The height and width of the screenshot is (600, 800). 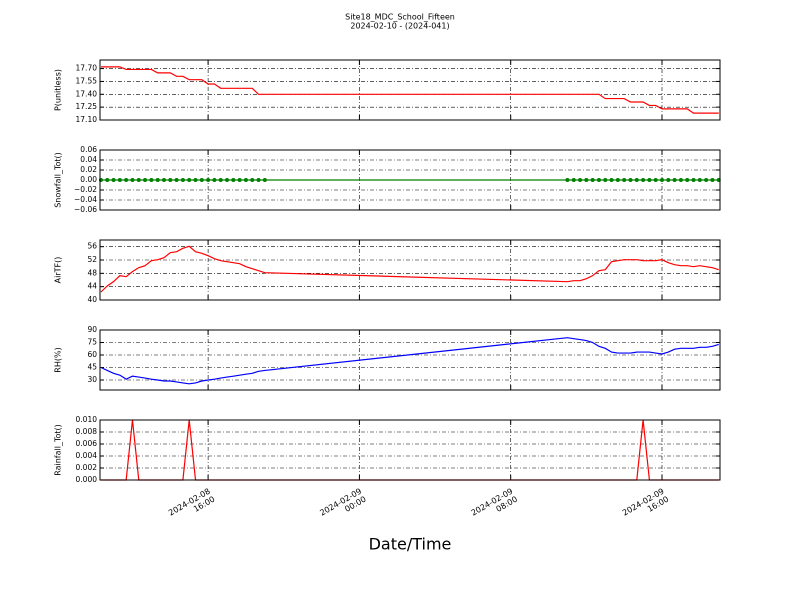 I want to click on figure-title: Site18_MDC_School_Fifteen, so click(x=400, y=17).